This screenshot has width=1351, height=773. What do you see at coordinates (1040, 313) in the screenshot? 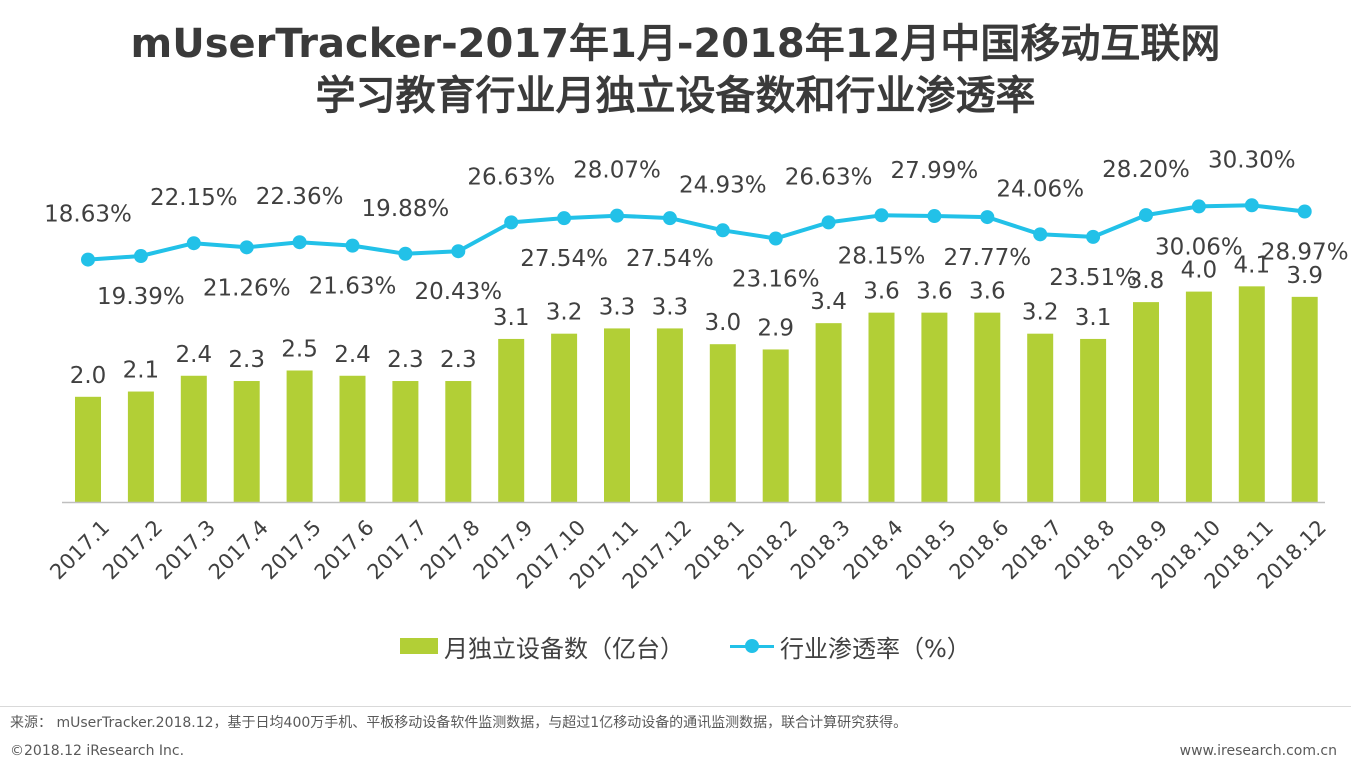
I see `bar-label-2018.7: 3.2` at bounding box center [1040, 313].